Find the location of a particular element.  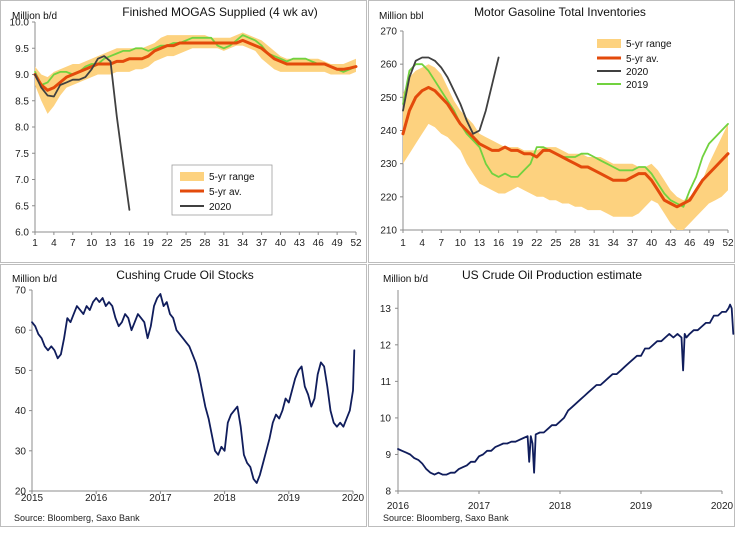

series-2019-line is located at coordinates (195, 60).